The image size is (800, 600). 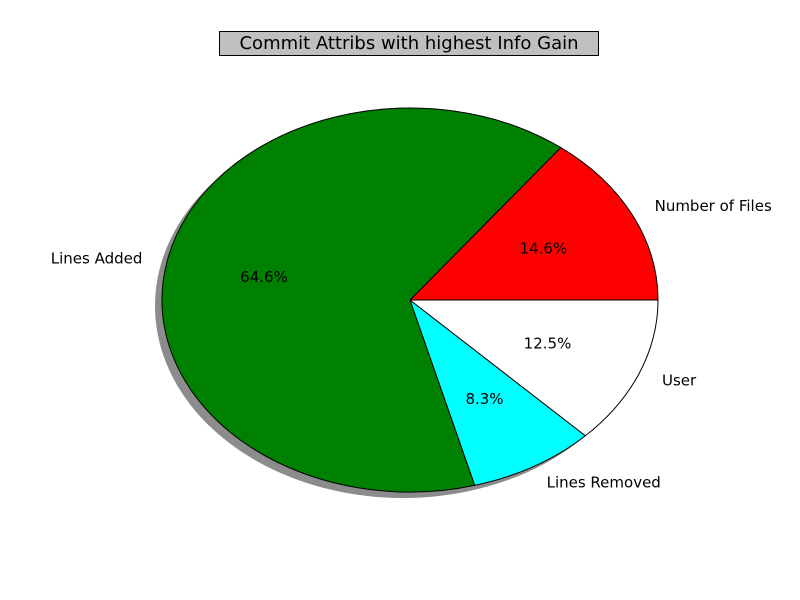 I want to click on pie-label-user: User, so click(x=679, y=380).